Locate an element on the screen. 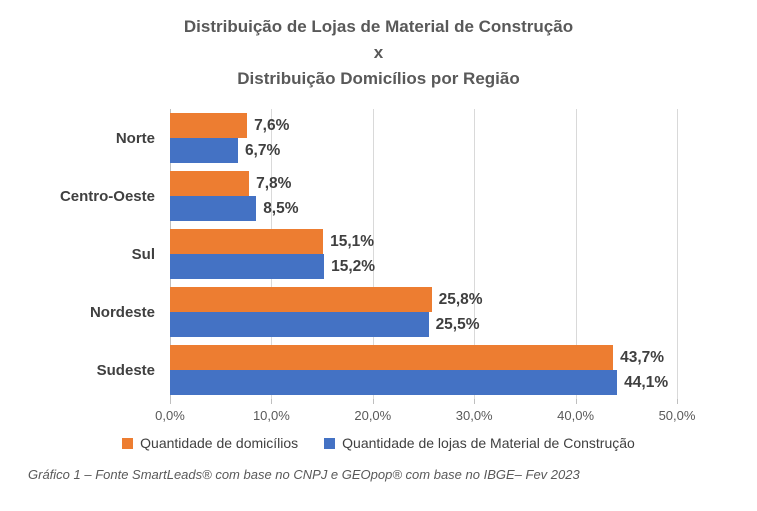 The height and width of the screenshot is (511, 757). bar-line: 25,8% is located at coordinates (423, 299).